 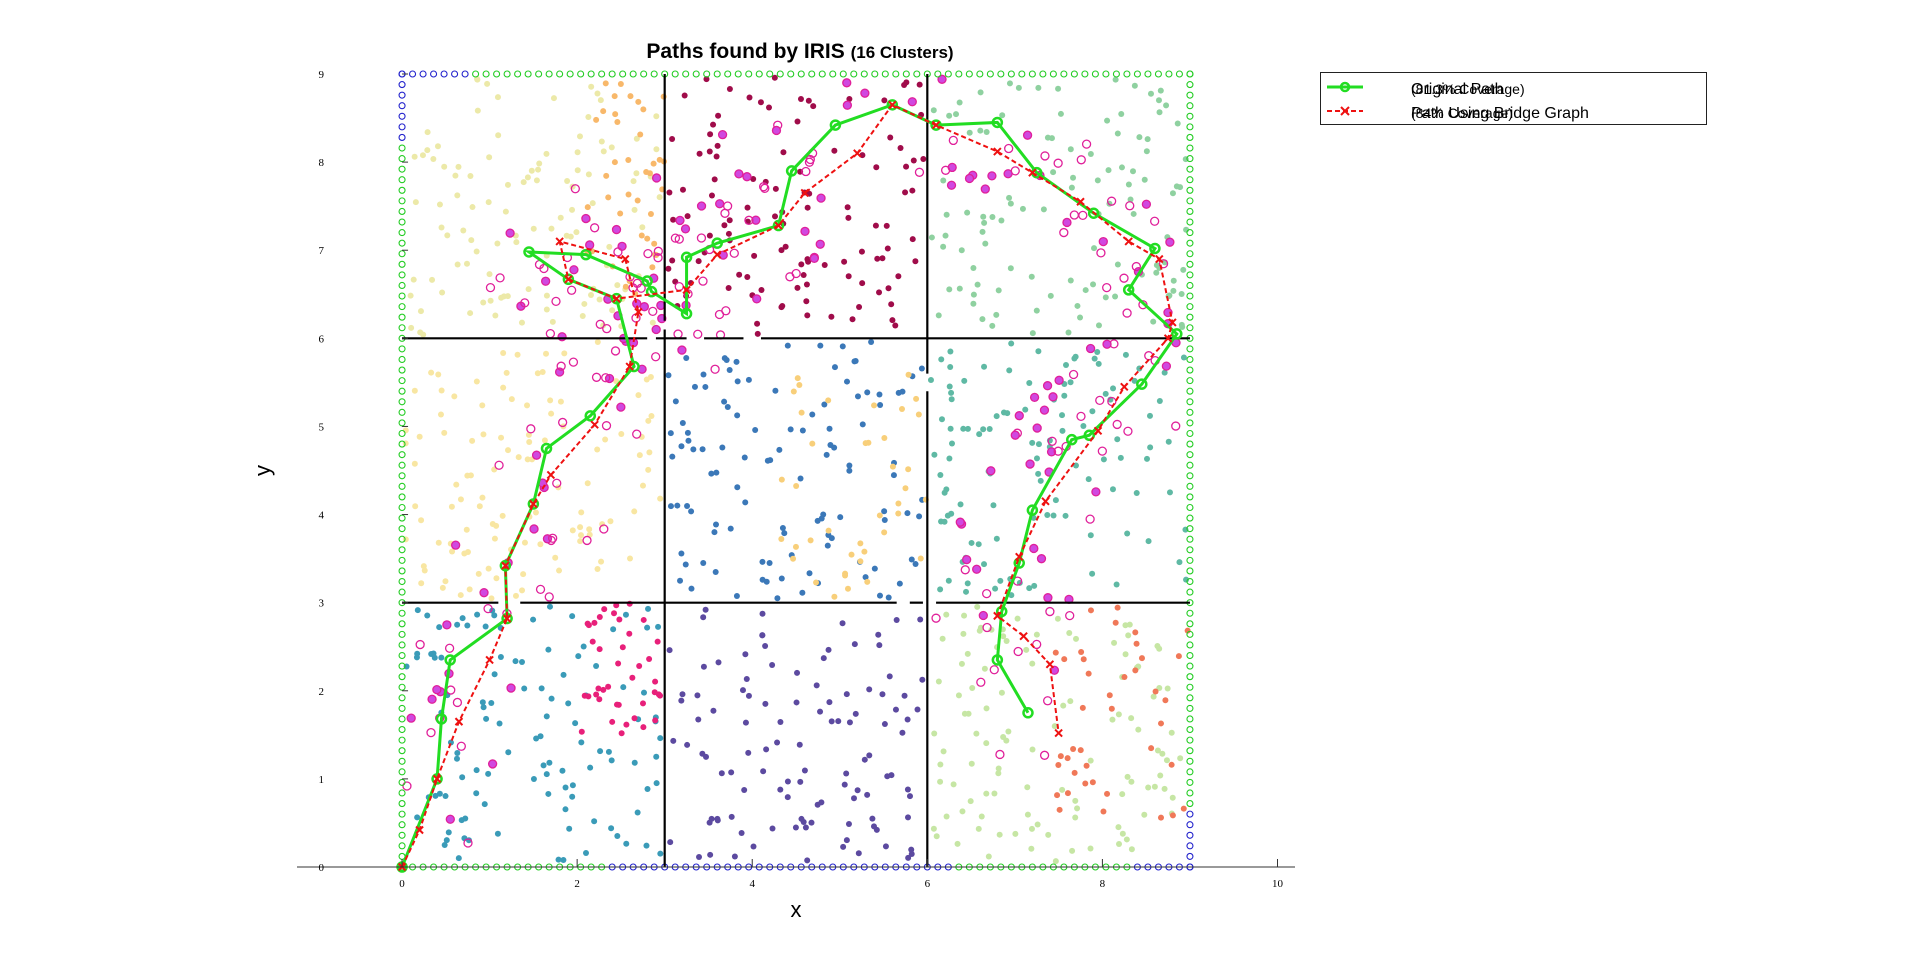 I want to click on legend-item-original-path: Original Path (81.3% Coverage), so click(x=1513, y=87).